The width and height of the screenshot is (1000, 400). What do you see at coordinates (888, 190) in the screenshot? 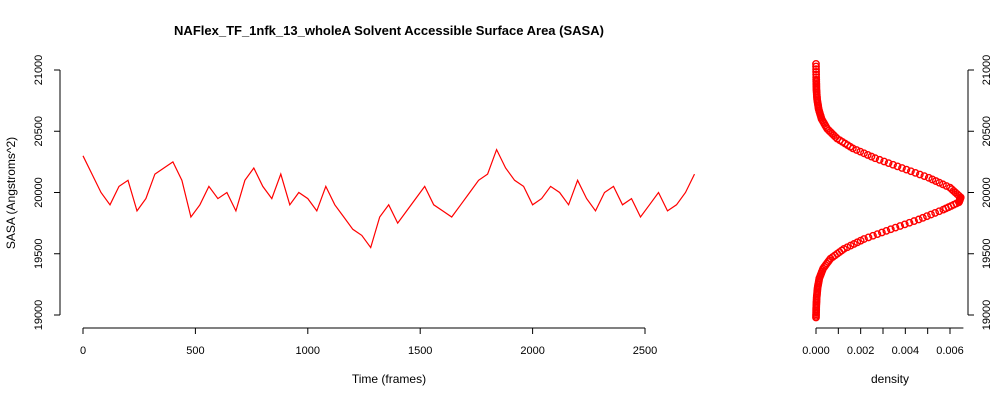
I see `density-points` at bounding box center [888, 190].